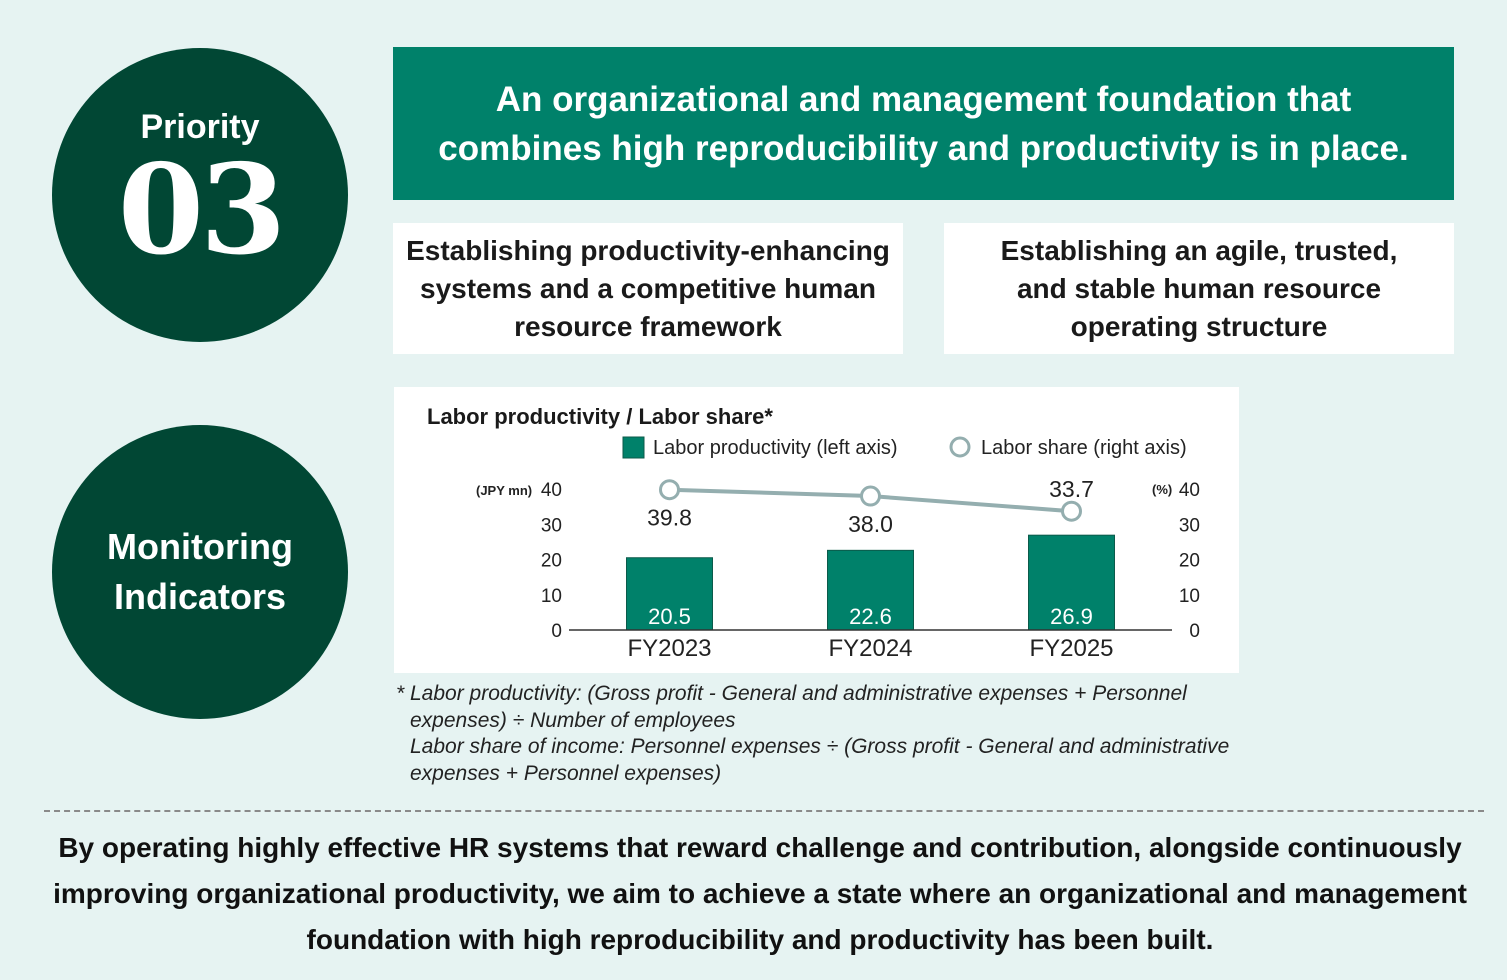  What do you see at coordinates (1162, 489) in the screenshot?
I see `right-axis-unit: (%)` at bounding box center [1162, 489].